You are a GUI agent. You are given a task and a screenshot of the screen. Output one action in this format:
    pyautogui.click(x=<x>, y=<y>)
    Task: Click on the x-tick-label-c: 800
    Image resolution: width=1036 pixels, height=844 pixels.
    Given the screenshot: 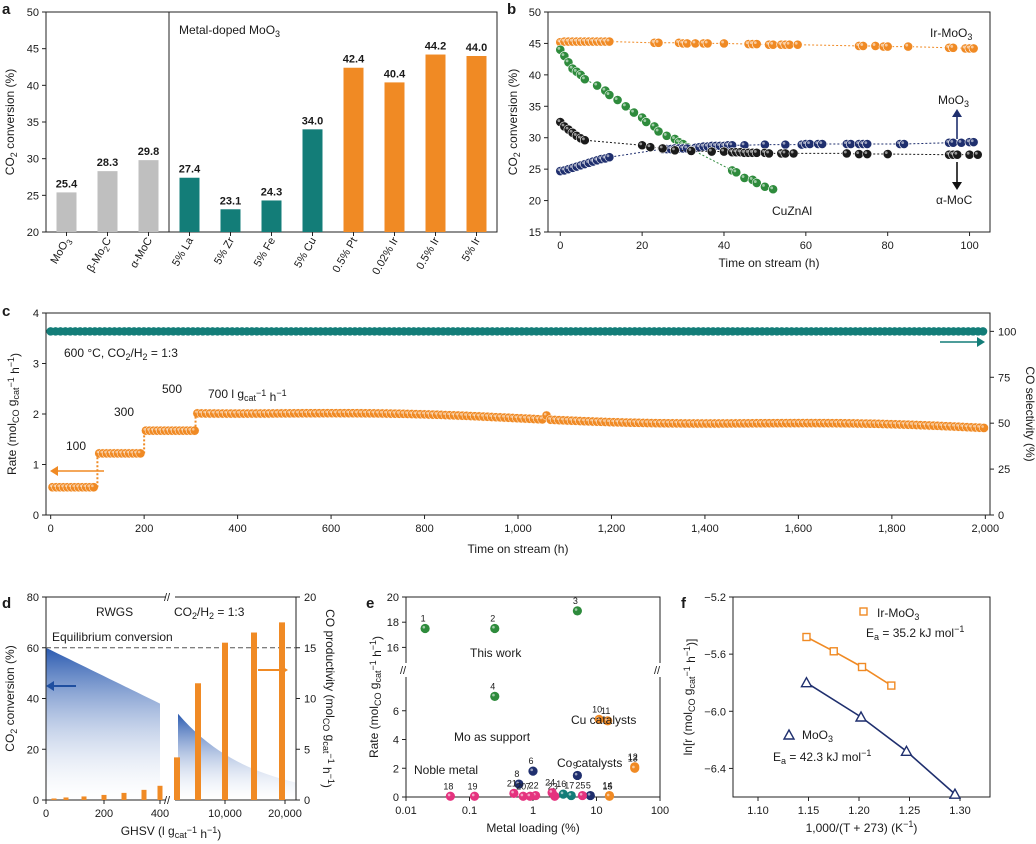 What is the action you would take?
    pyautogui.click(x=424, y=529)
    